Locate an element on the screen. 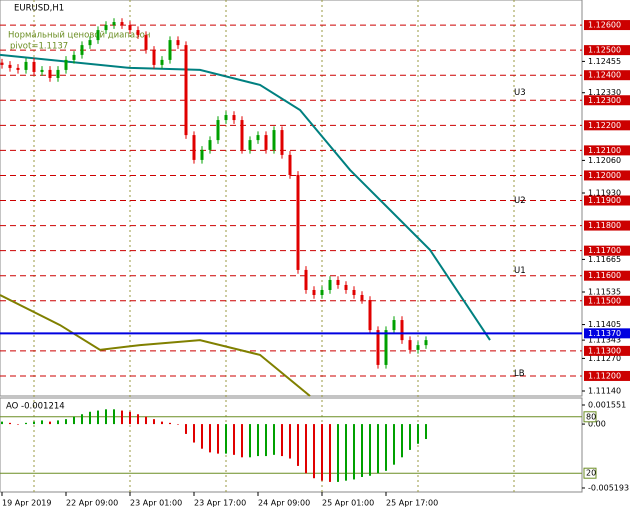  level-label: 1.11600 is located at coordinates (604, 275).